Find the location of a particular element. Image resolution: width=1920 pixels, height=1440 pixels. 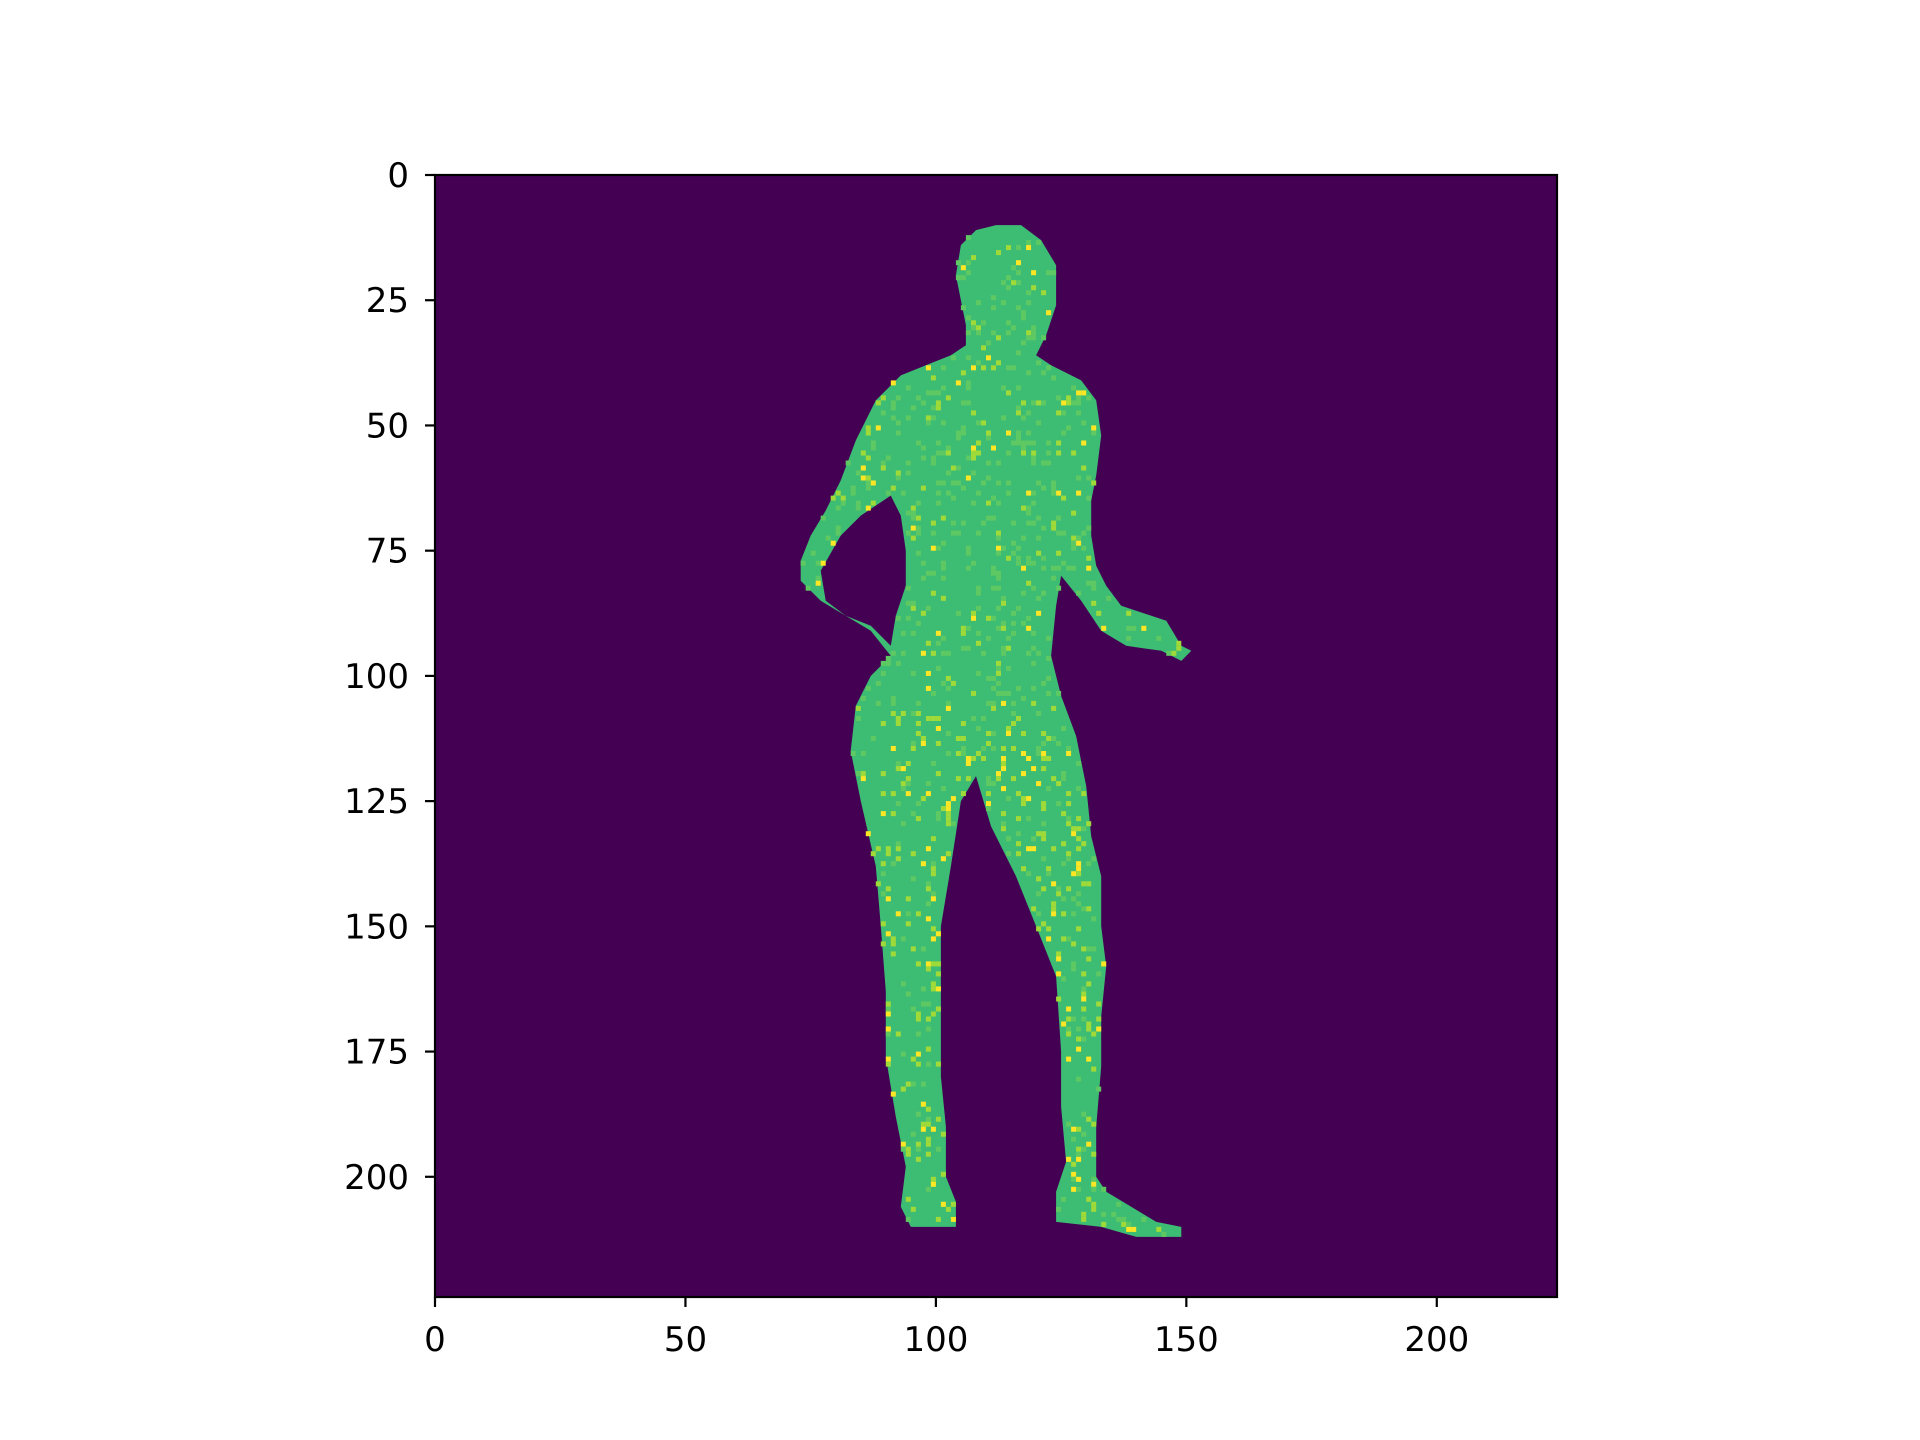

y-tick-label: 50 is located at coordinates (387, 426).